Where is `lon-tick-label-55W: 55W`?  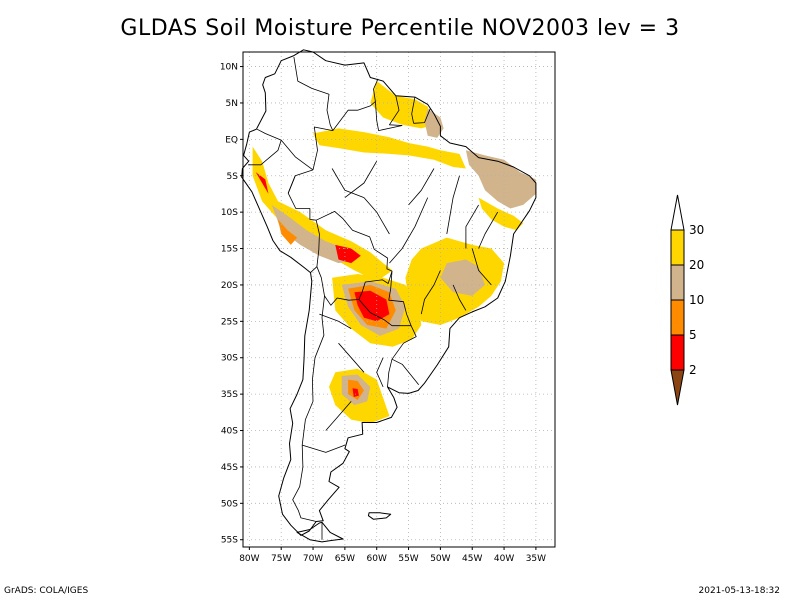
lon-tick-label-55W: 55W is located at coordinates (408, 559).